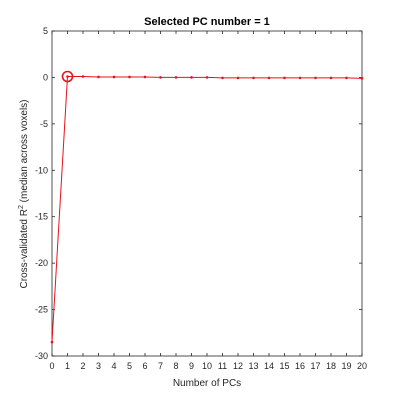 The image size is (400, 400). I want to click on chart-title: Selected PC number = 1, so click(207, 22).